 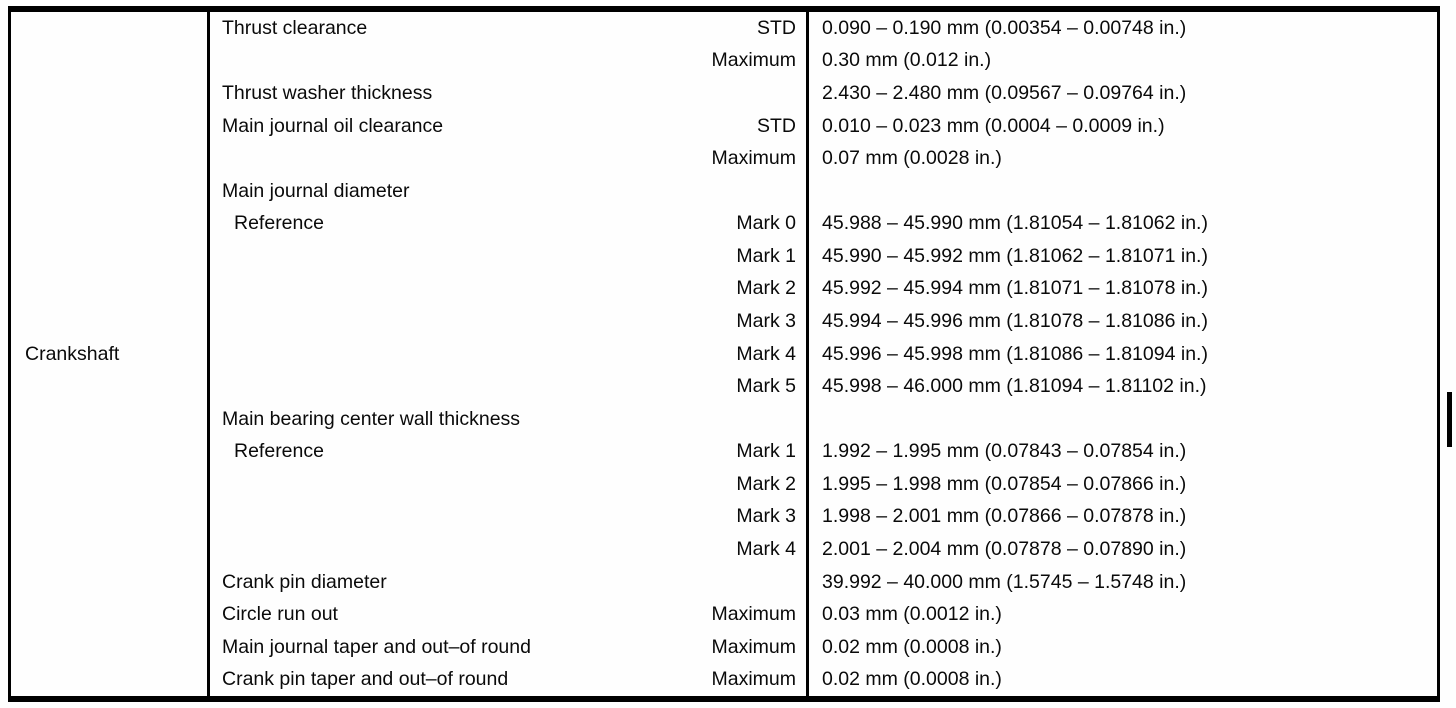 I want to click on item-label: Thrust clearance, so click(x=295, y=27).